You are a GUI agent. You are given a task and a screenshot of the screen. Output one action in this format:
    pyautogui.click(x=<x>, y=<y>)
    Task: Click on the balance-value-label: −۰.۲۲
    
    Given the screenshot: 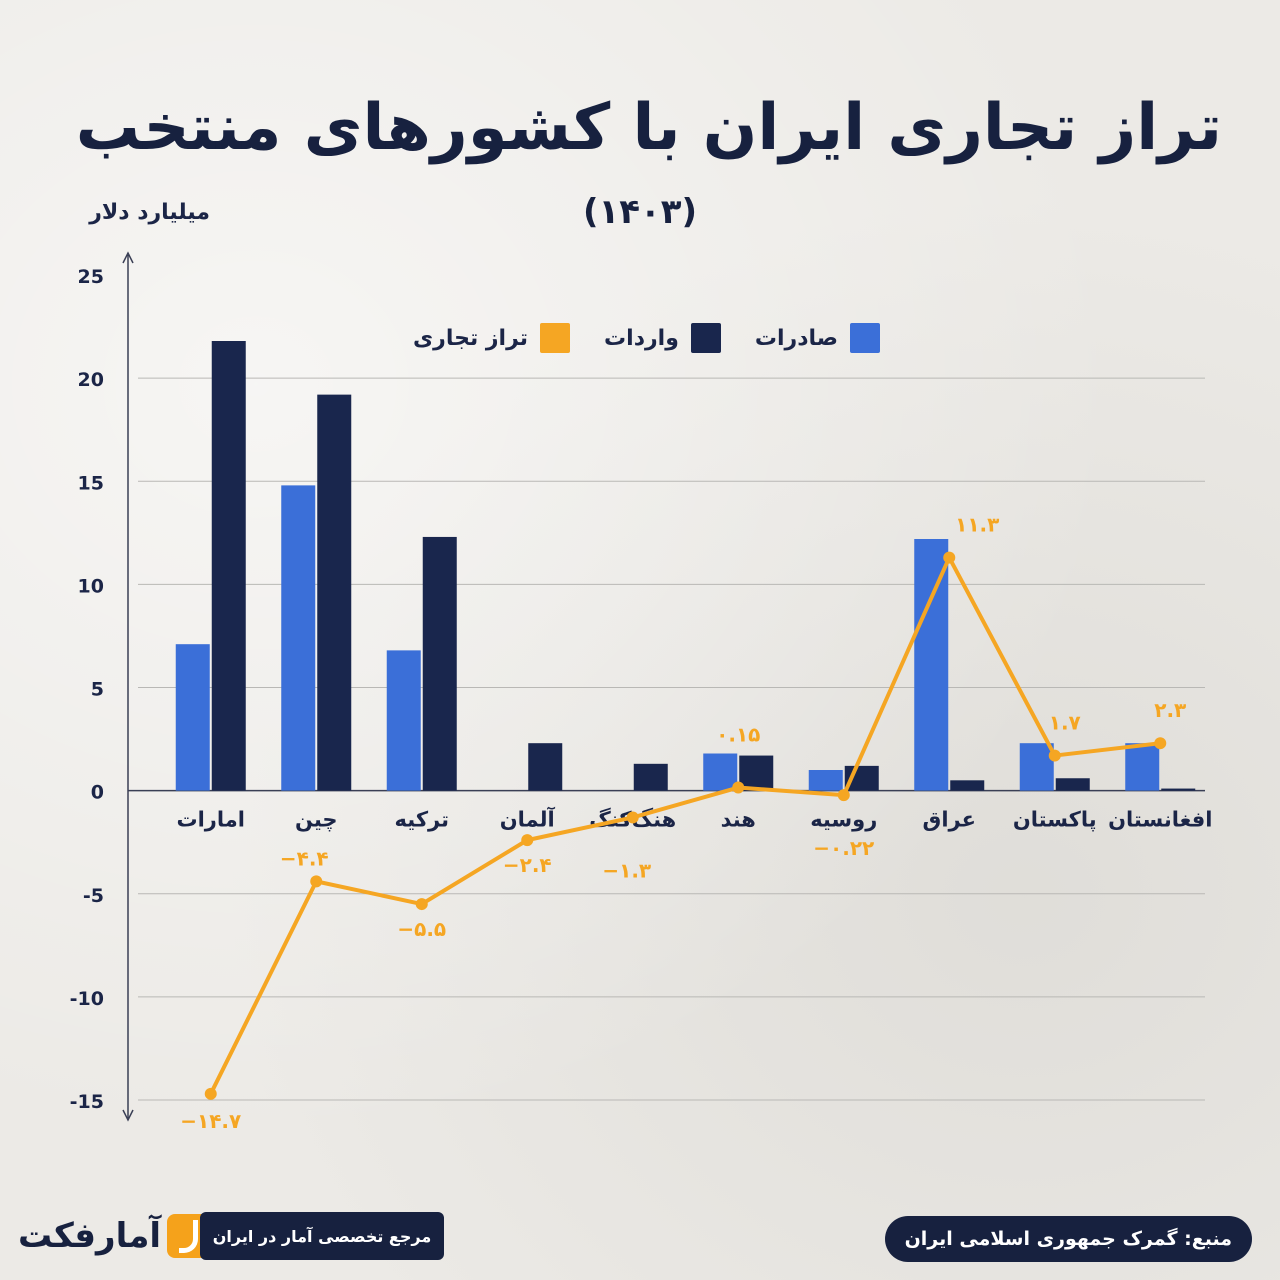 What is the action you would take?
    pyautogui.click(x=843, y=848)
    